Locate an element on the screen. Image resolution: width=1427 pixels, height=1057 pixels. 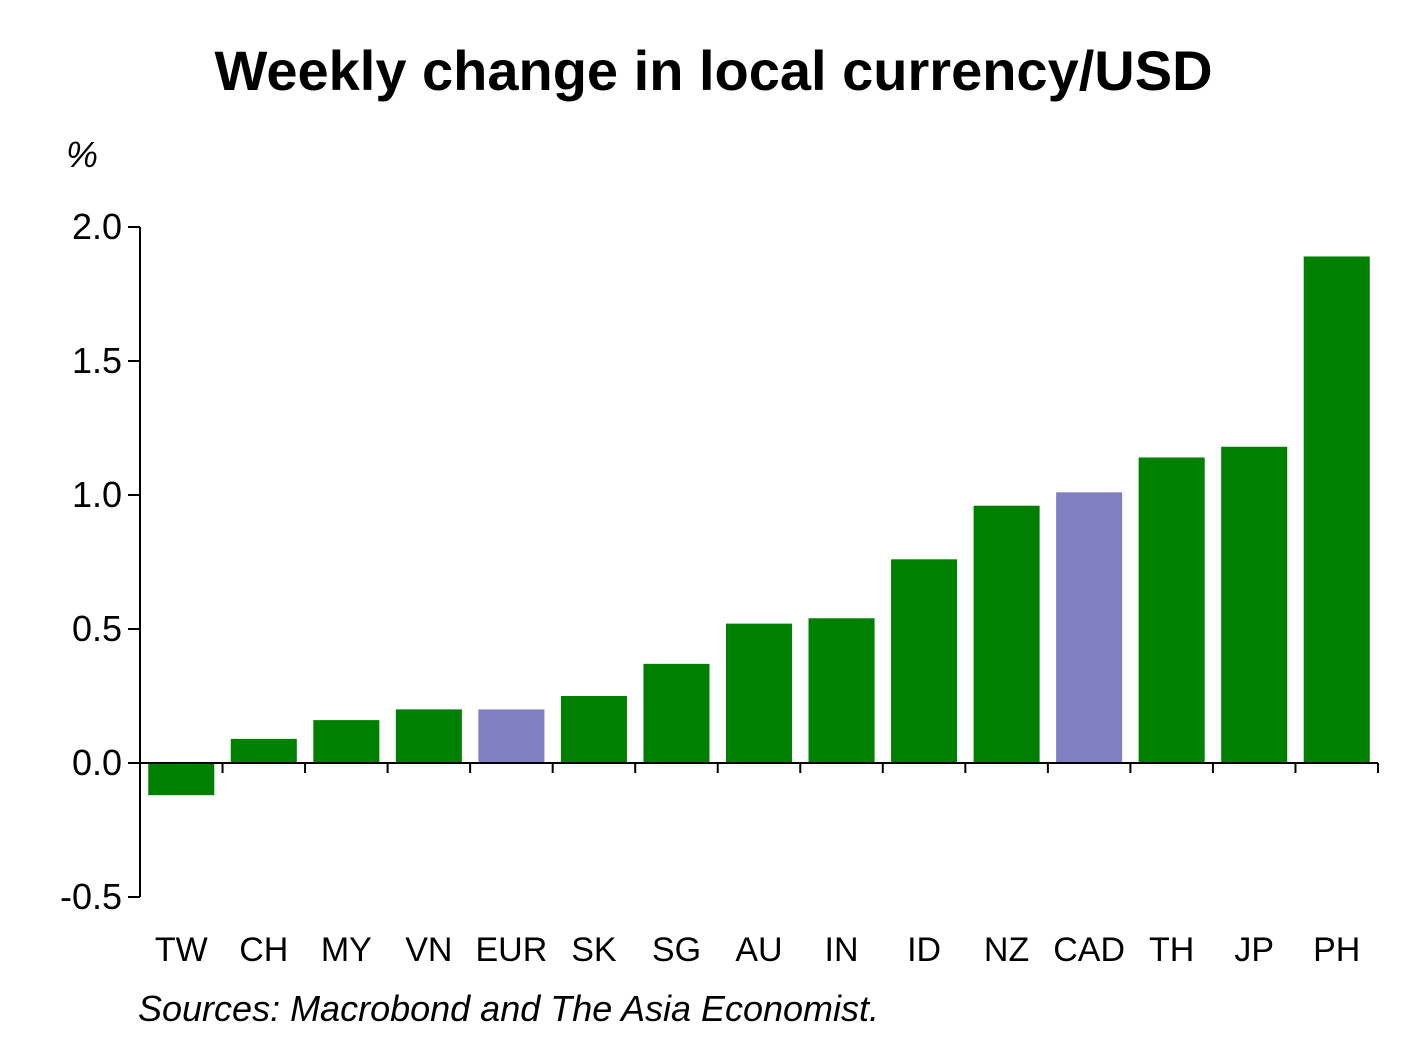
y-ticks-layer: -0.5 0.0 0.5 1.0 1.5 2.0 is located at coordinates (100, 561).